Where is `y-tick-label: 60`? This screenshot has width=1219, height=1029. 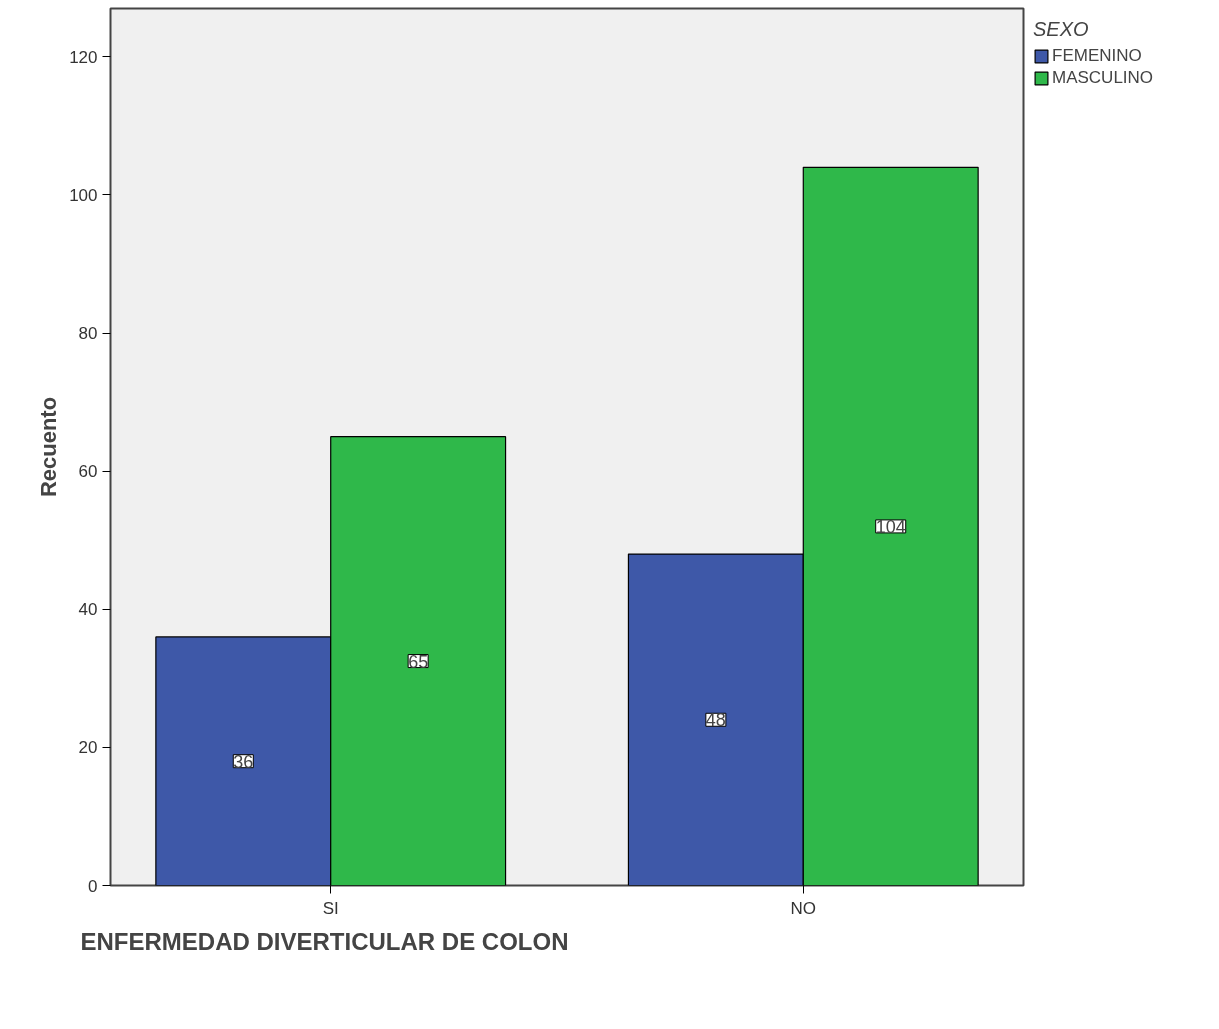
y-tick-label: 60 is located at coordinates (88, 472).